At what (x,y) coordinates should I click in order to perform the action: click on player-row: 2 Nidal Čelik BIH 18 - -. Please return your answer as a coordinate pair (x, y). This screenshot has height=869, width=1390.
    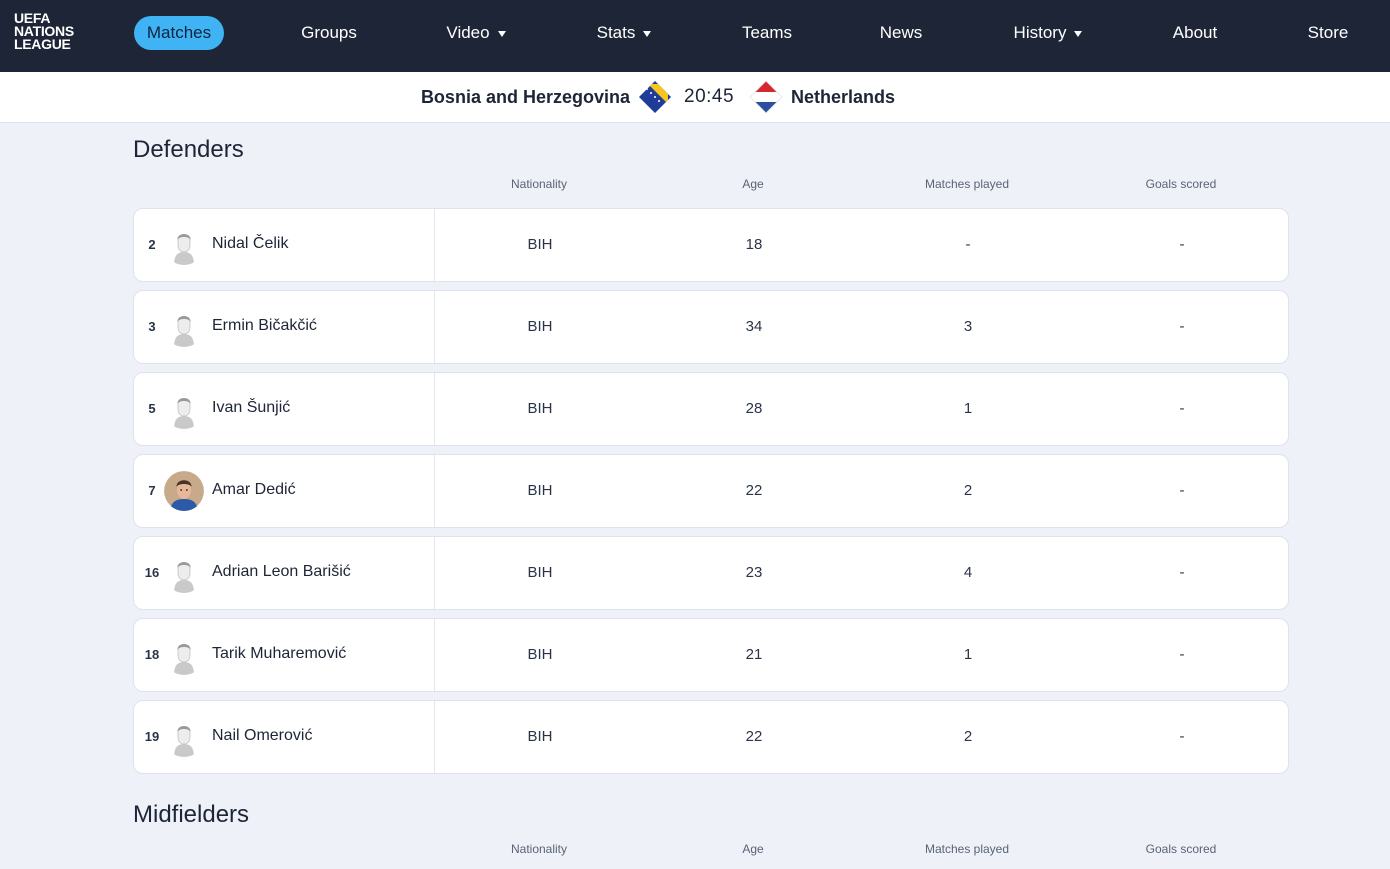
    Looking at the image, I should click on (711, 245).